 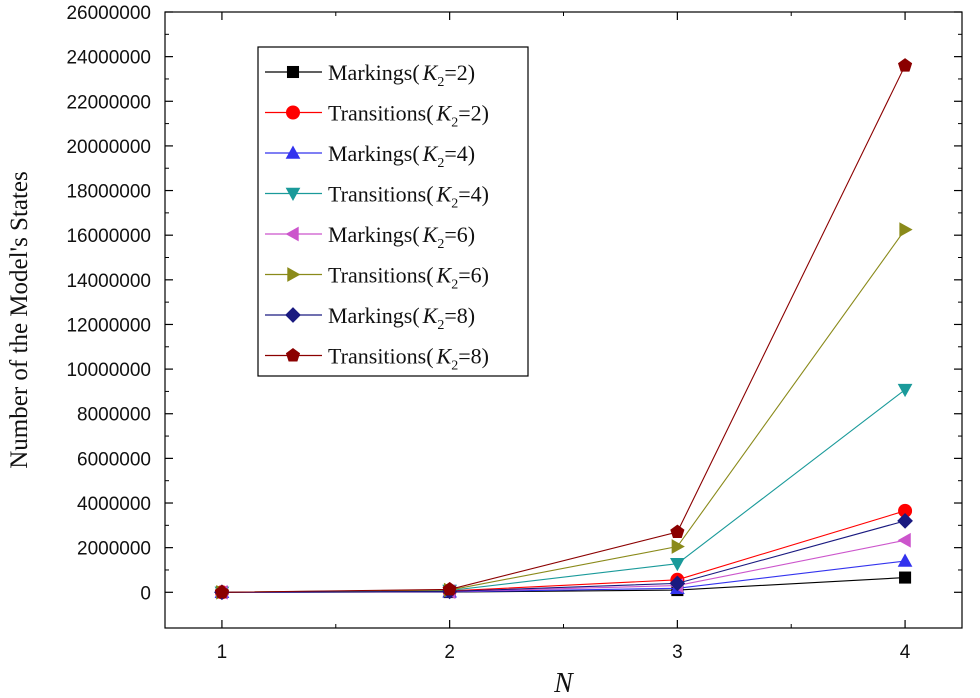 I want to click on legend-label: Markings(K2=8), so click(x=401, y=318).